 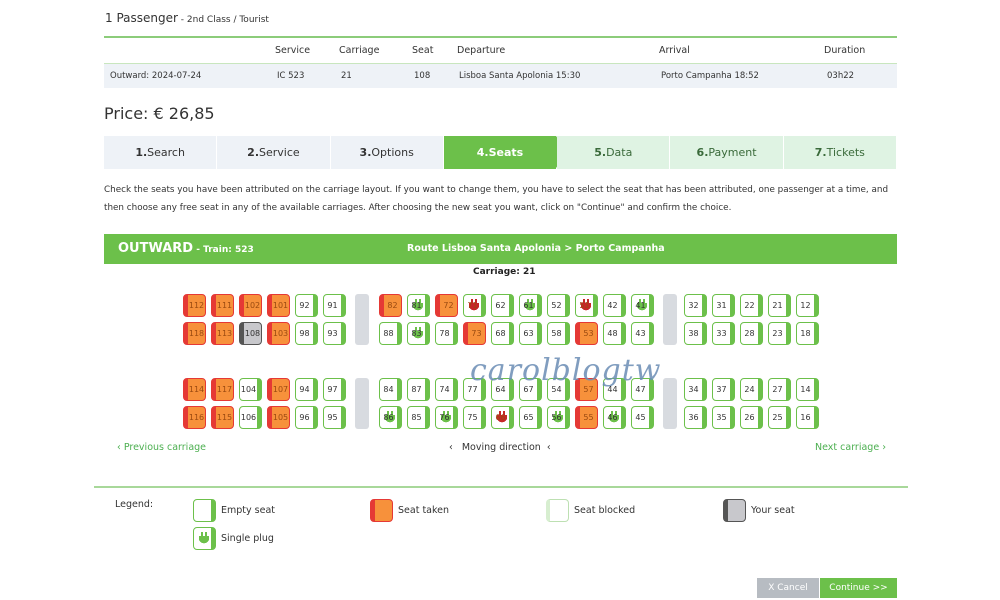 I want to click on seat-37: 37, so click(x=723, y=389).